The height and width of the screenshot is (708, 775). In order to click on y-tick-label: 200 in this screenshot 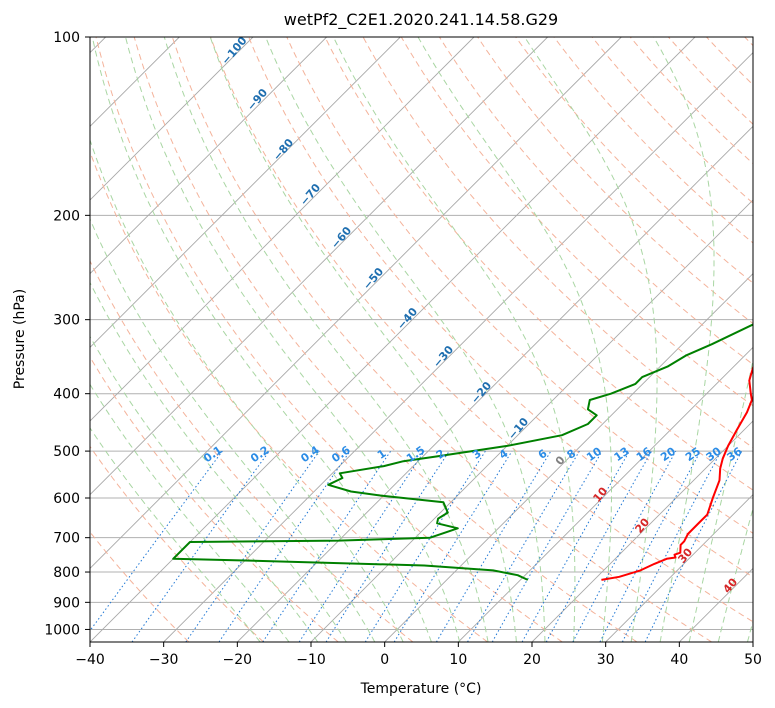, I will do `click(66, 216)`.